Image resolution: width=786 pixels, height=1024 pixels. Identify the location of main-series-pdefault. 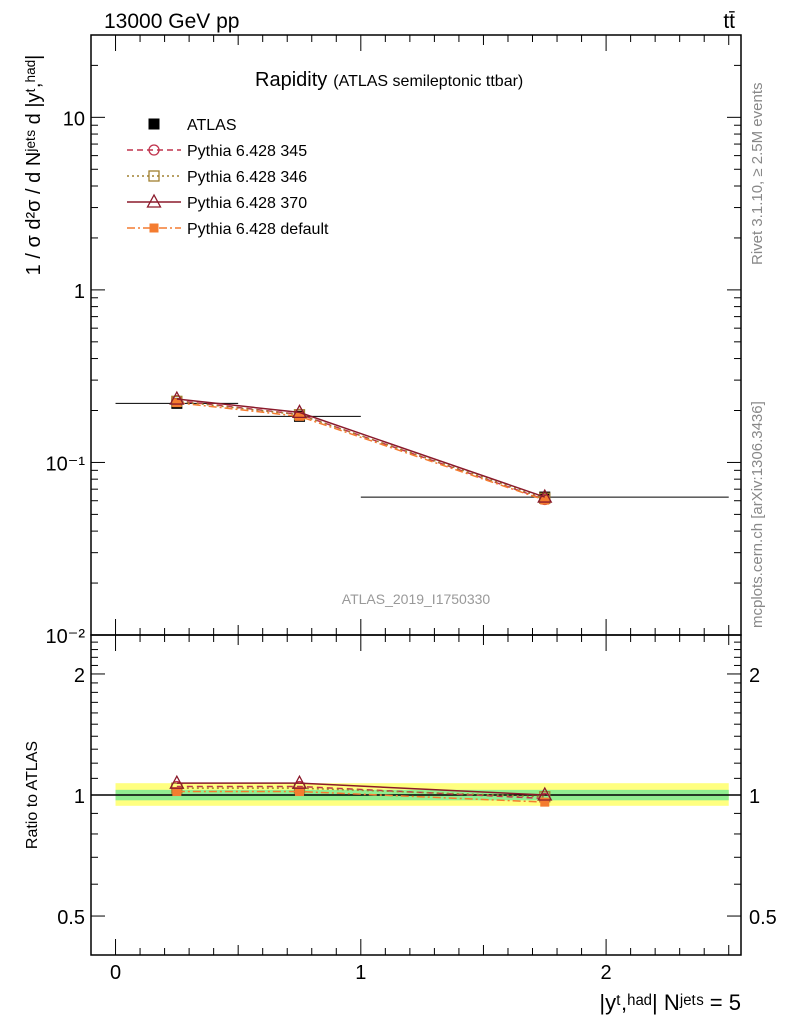
(361, 451).